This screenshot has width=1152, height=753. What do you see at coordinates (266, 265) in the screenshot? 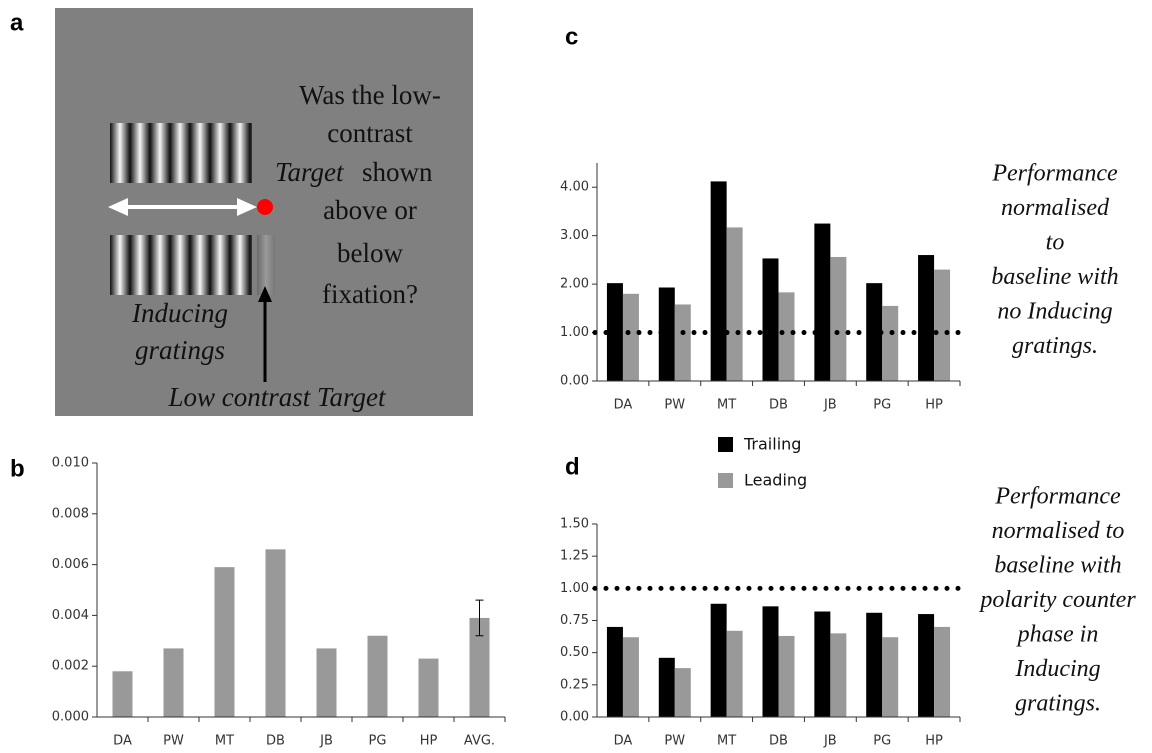
I see `target` at bounding box center [266, 265].